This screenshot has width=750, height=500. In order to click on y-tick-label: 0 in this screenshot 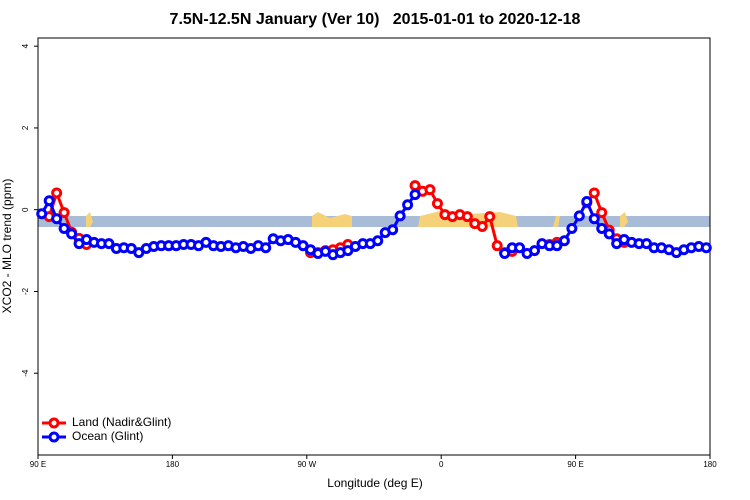, I will do `click(25, 209)`.